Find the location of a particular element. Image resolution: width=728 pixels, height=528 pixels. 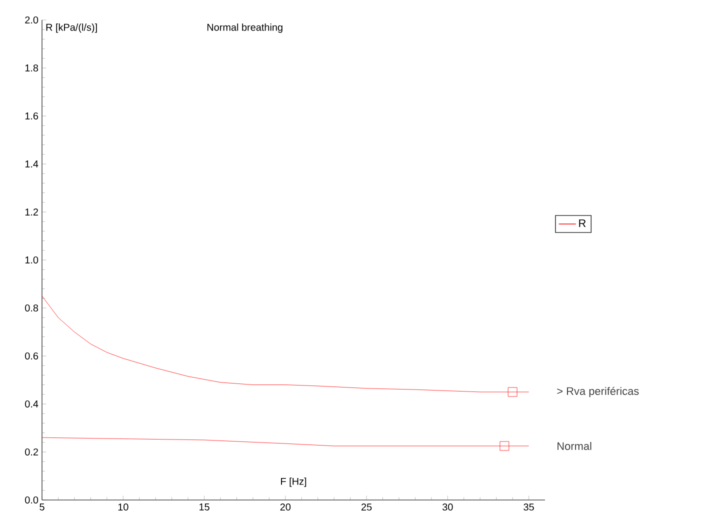

y-axis-title: R [kPa/(l/s)] is located at coordinates (71, 28).